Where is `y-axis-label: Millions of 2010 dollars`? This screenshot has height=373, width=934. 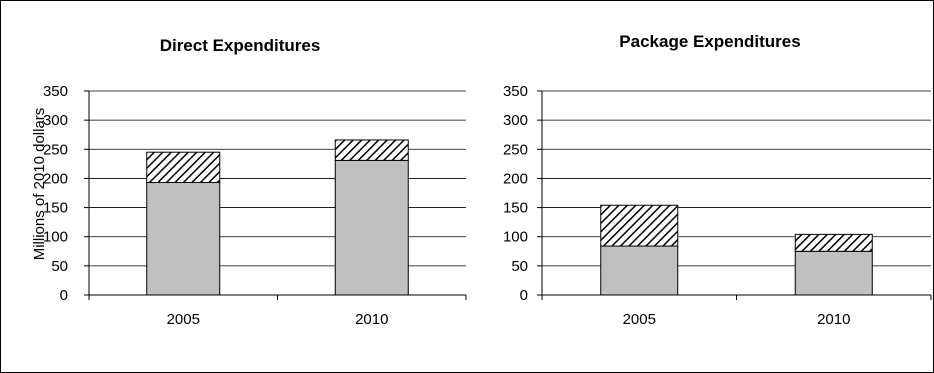
y-axis-label: Millions of 2010 dollars is located at coordinates (39, 184).